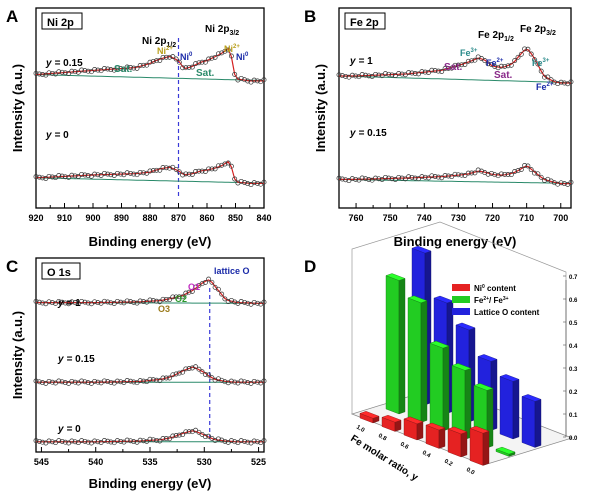  What do you see at coordinates (150, 117) in the screenshot?
I see `panel-a-spectra` at bounding box center [150, 117].